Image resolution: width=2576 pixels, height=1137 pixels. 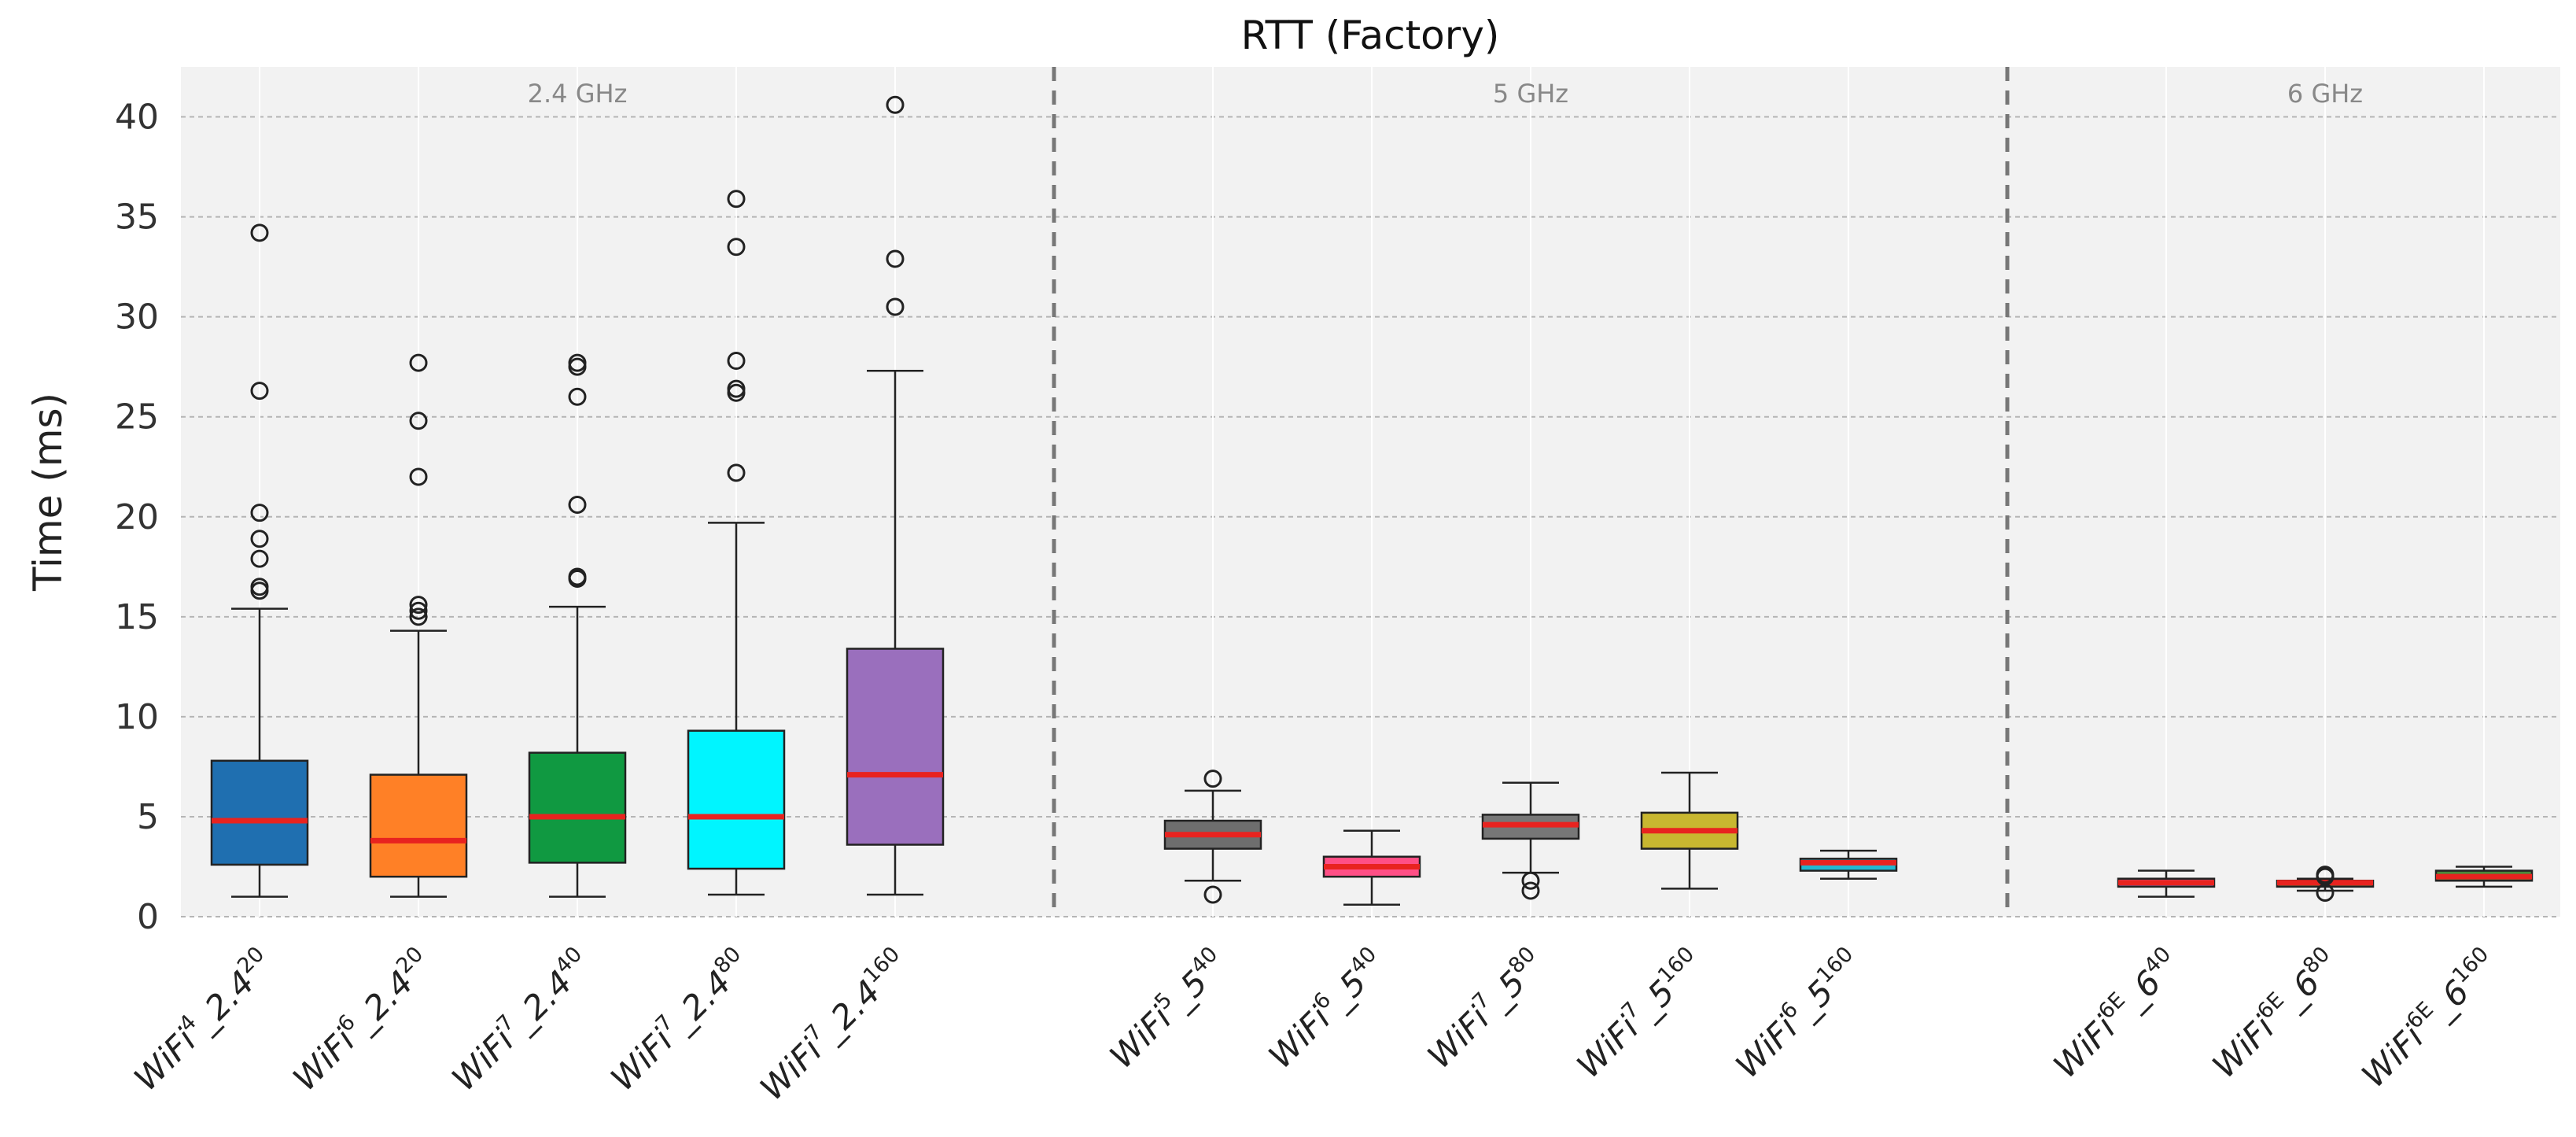 What do you see at coordinates (1445, 94) in the screenshot?
I see `group-labels: 2.4 GHz 5 GHz 6 GHz` at bounding box center [1445, 94].